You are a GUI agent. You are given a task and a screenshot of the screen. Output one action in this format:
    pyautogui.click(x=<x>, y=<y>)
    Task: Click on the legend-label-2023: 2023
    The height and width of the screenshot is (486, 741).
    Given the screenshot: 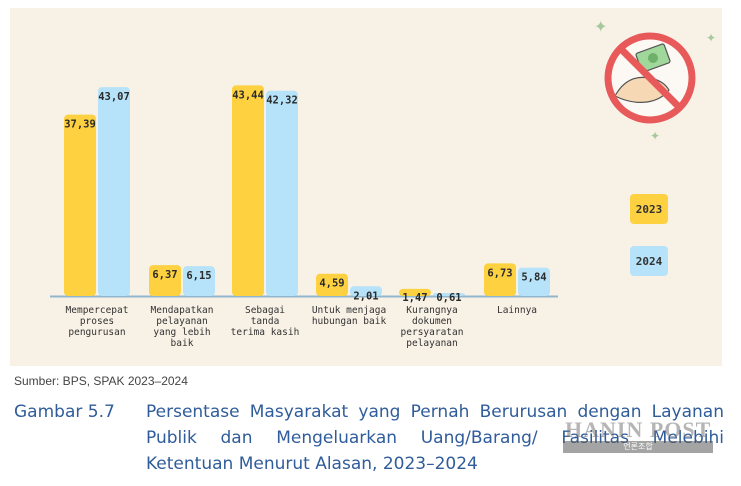 What is the action you would take?
    pyautogui.click(x=649, y=209)
    